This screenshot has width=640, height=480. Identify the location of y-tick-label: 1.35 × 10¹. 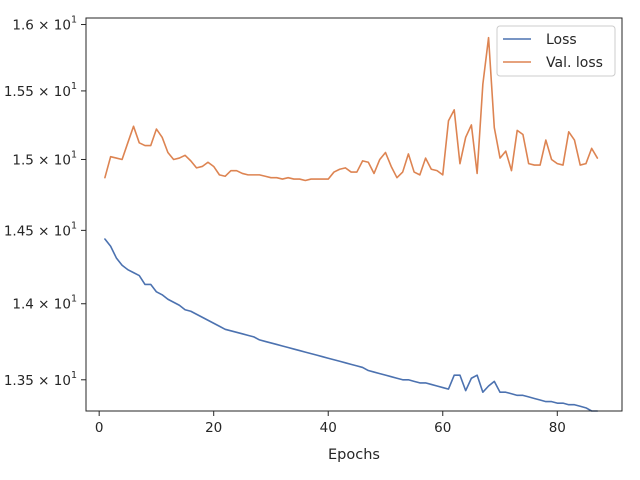
(40, 379).